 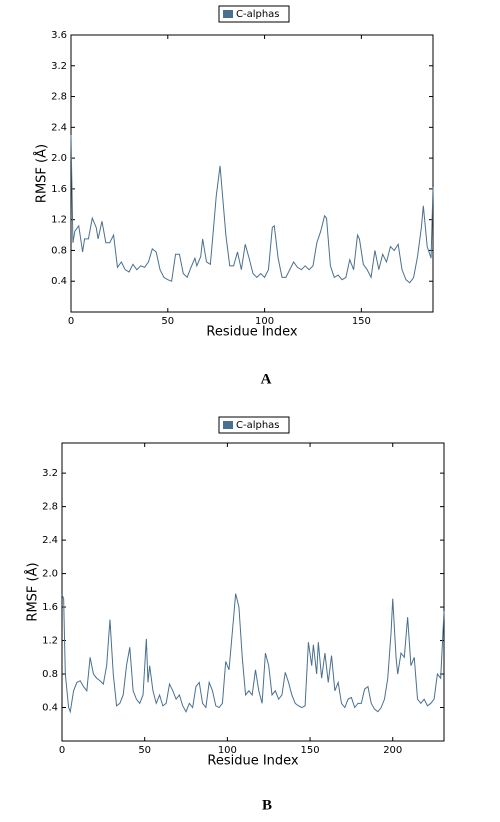 I want to click on panel-label: A, so click(x=266, y=379).